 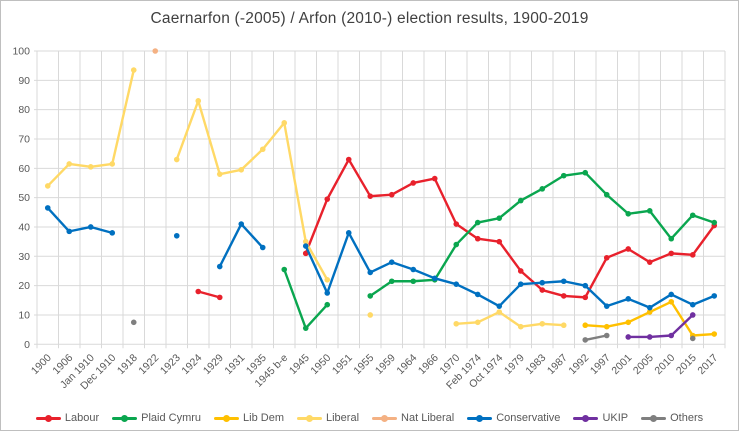 I want to click on legend-item-lib-dem: Lib Dem, so click(x=249, y=418).